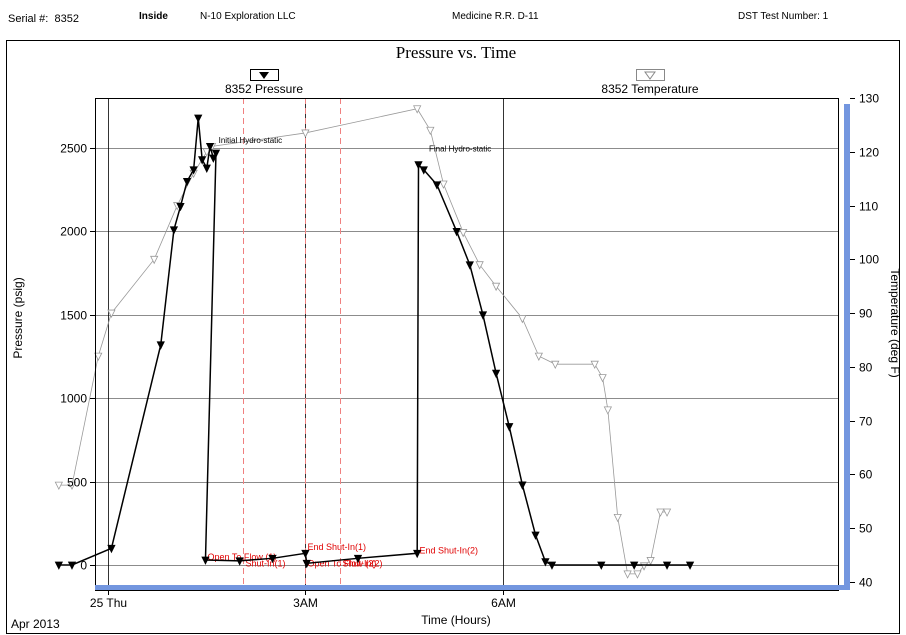 The width and height of the screenshot is (906, 635). Describe the element at coordinates (35, 624) in the screenshot. I see `x-date-label: Apr 2013` at that location.